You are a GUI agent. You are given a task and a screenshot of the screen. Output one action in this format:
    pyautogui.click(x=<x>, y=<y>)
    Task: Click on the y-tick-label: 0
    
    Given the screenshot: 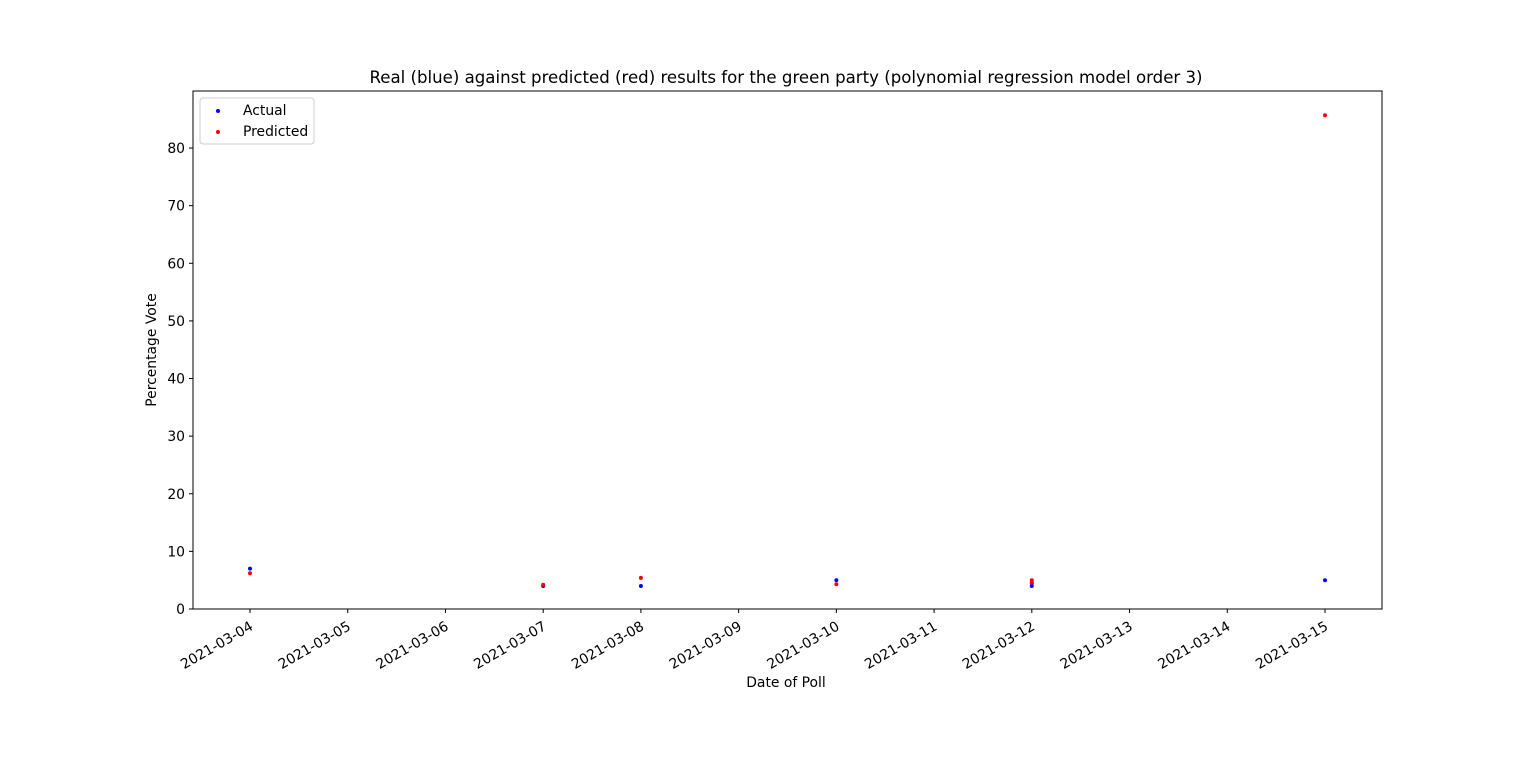 What is the action you would take?
    pyautogui.click(x=180, y=610)
    